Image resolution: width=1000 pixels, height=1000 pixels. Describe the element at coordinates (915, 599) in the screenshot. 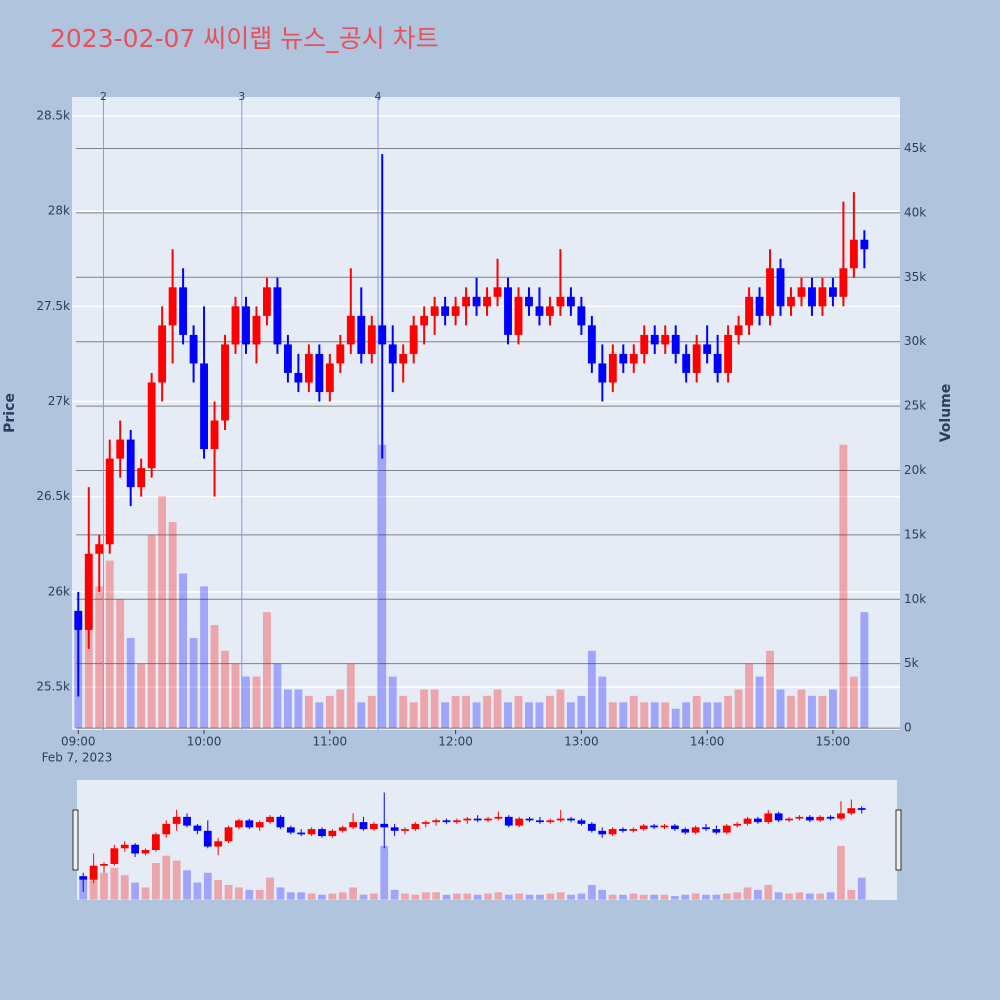

I see `y2-tick-label: 10k` at that location.